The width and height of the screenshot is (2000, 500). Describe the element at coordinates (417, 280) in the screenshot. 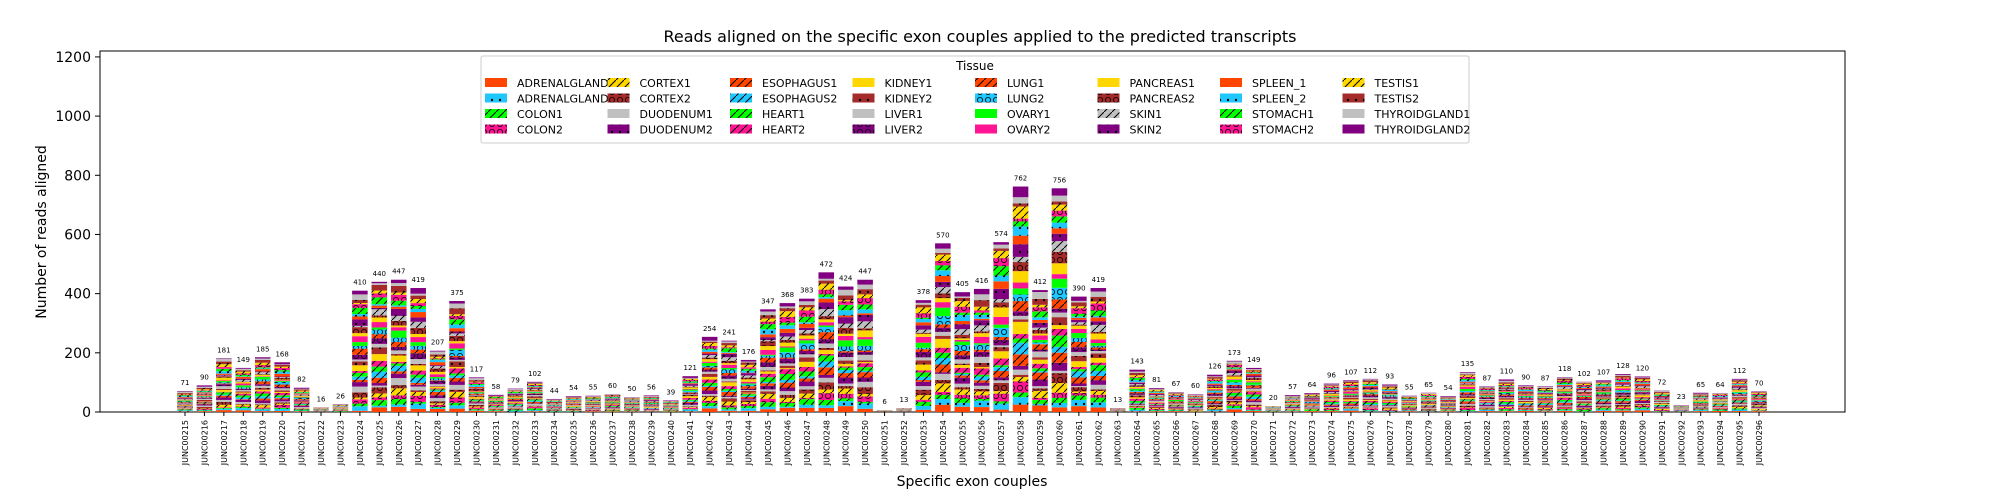

I see `bar-total-label: 419` at that location.